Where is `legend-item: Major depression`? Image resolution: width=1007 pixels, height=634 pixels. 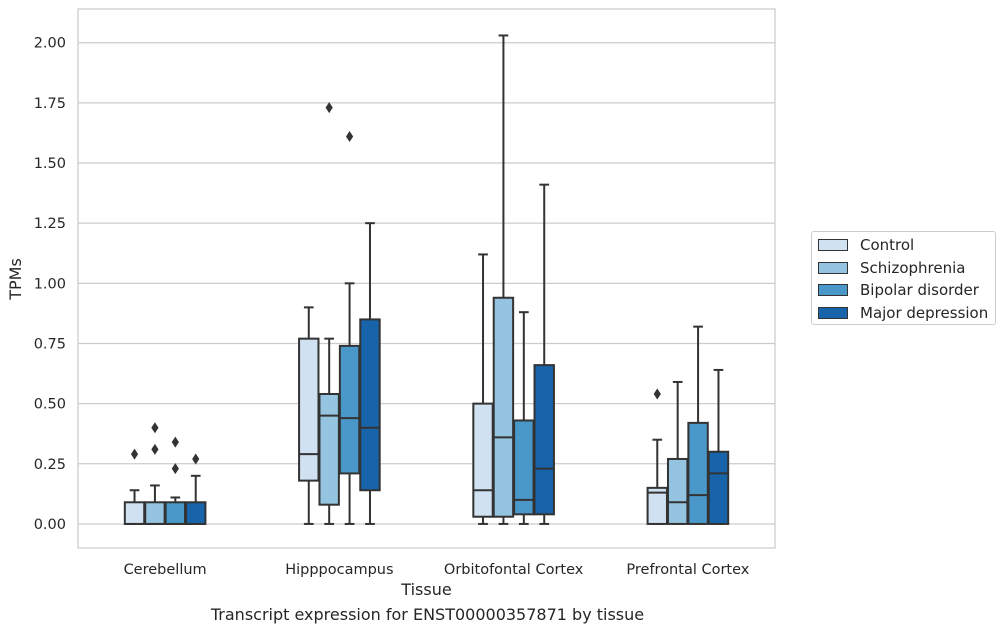
legend-item: Major depression is located at coordinates (903, 313).